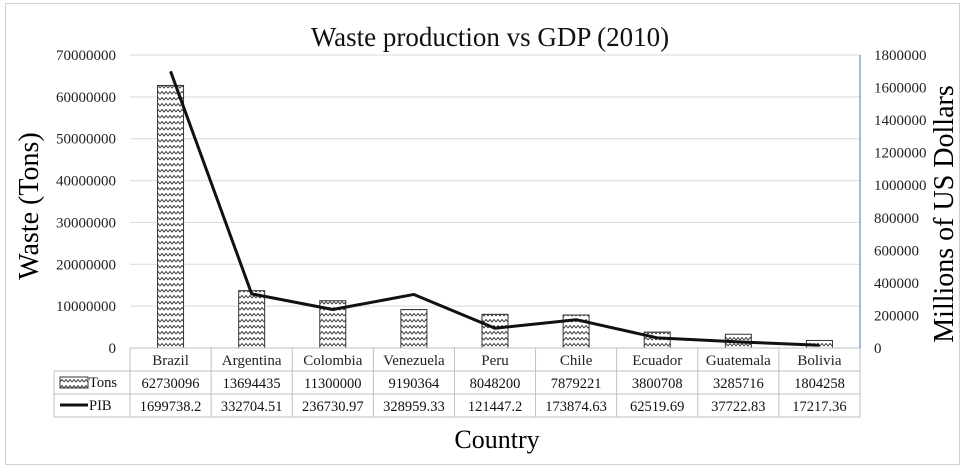 Image resolution: width=966 pixels, height=469 pixels. What do you see at coordinates (576, 361) in the screenshot?
I see `category-label: Chile` at bounding box center [576, 361].